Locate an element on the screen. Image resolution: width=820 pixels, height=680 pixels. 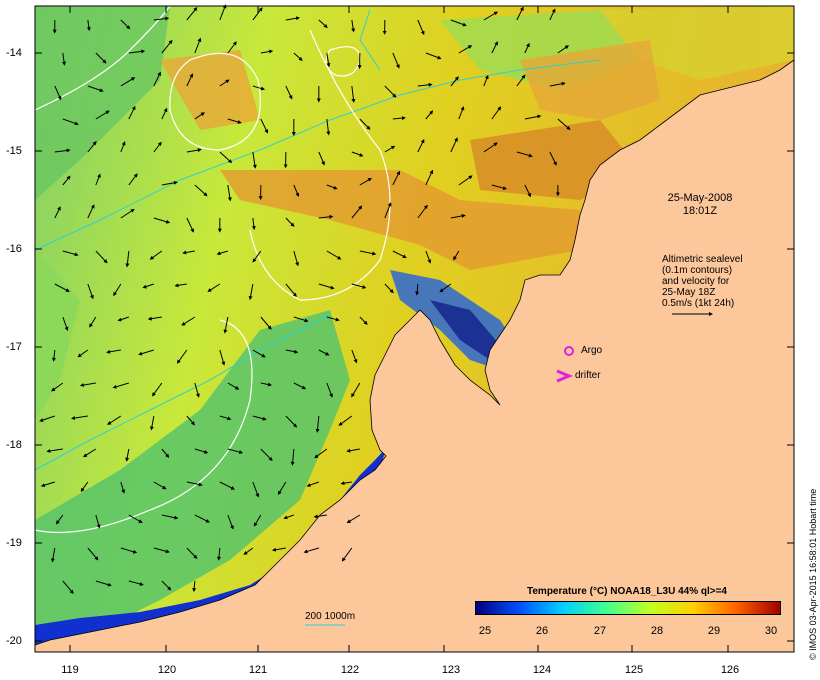
argo-label: Argo is located at coordinates (592, 350).